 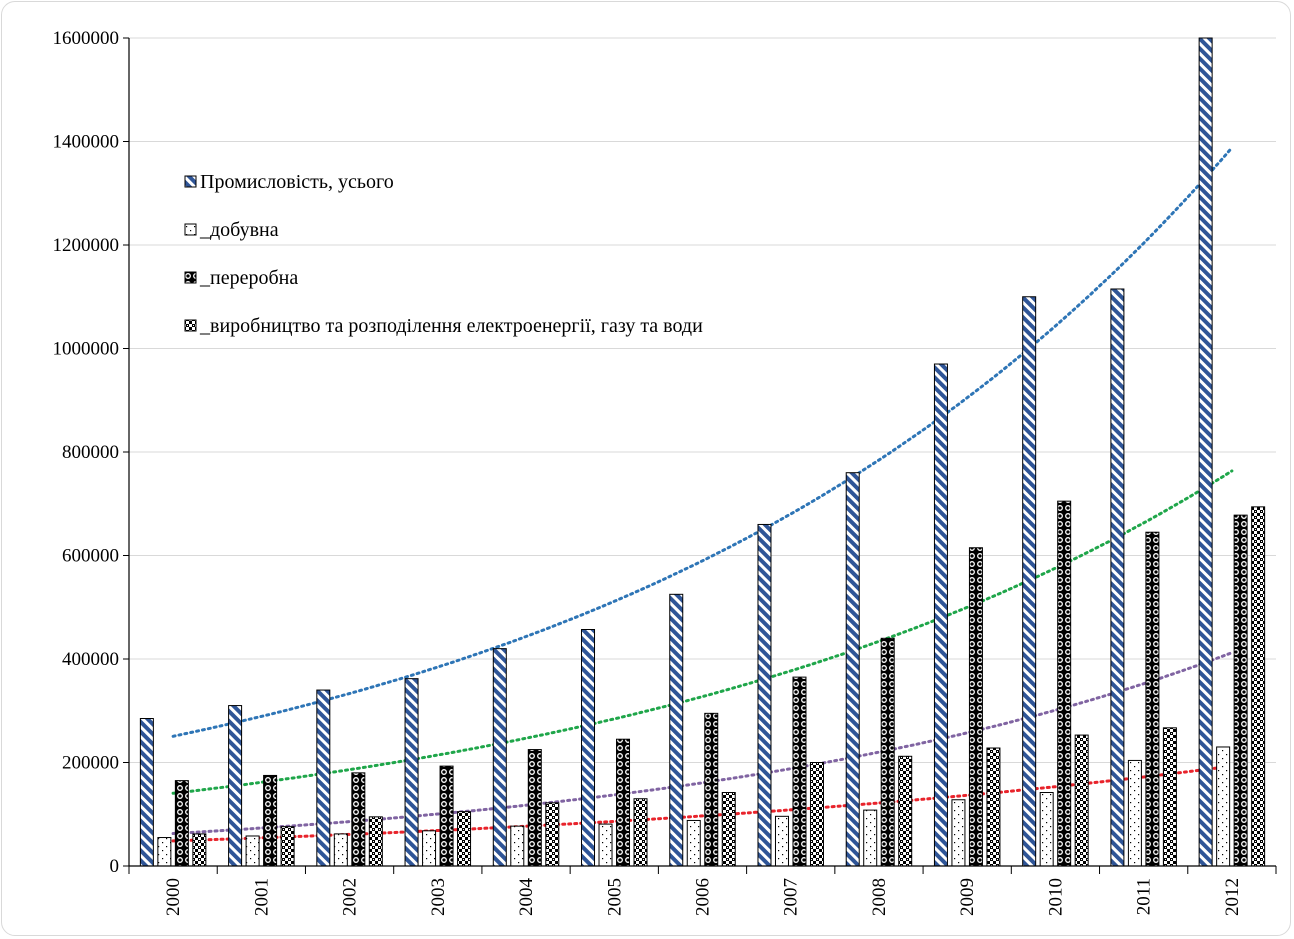 I want to click on bar-1-2000, so click(x=164, y=852).